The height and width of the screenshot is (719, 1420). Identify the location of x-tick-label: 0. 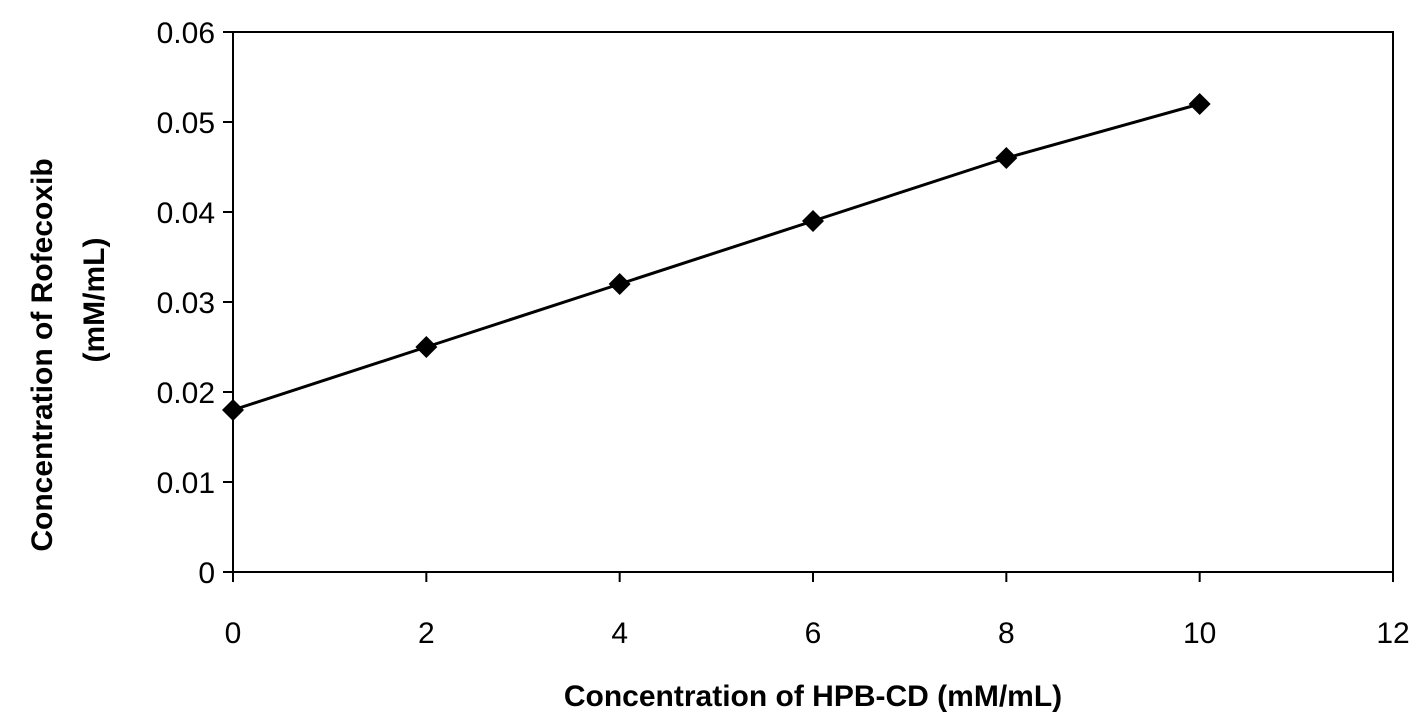
(233, 633).